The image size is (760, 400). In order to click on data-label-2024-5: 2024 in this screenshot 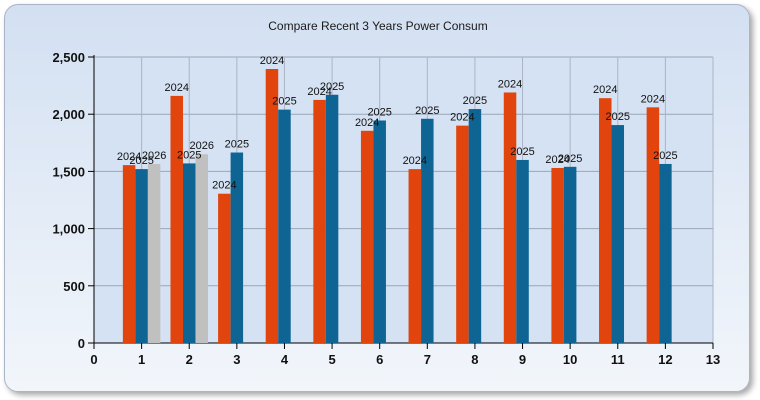, I will do `click(319, 92)`.